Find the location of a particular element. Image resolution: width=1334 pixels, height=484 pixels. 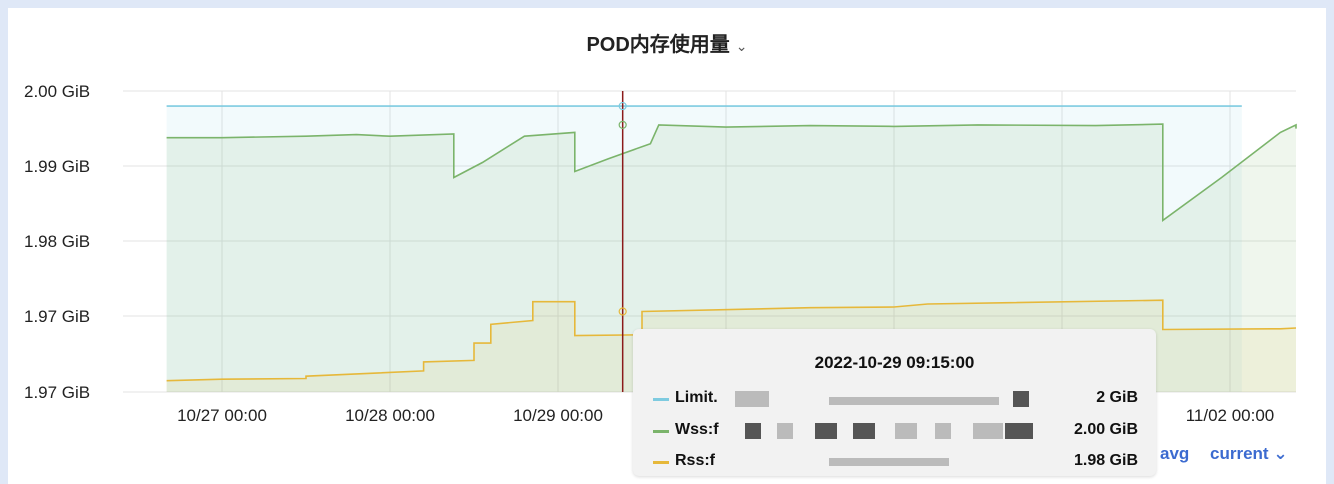

y-tick-label: 1.98 GiB is located at coordinates (57, 241).